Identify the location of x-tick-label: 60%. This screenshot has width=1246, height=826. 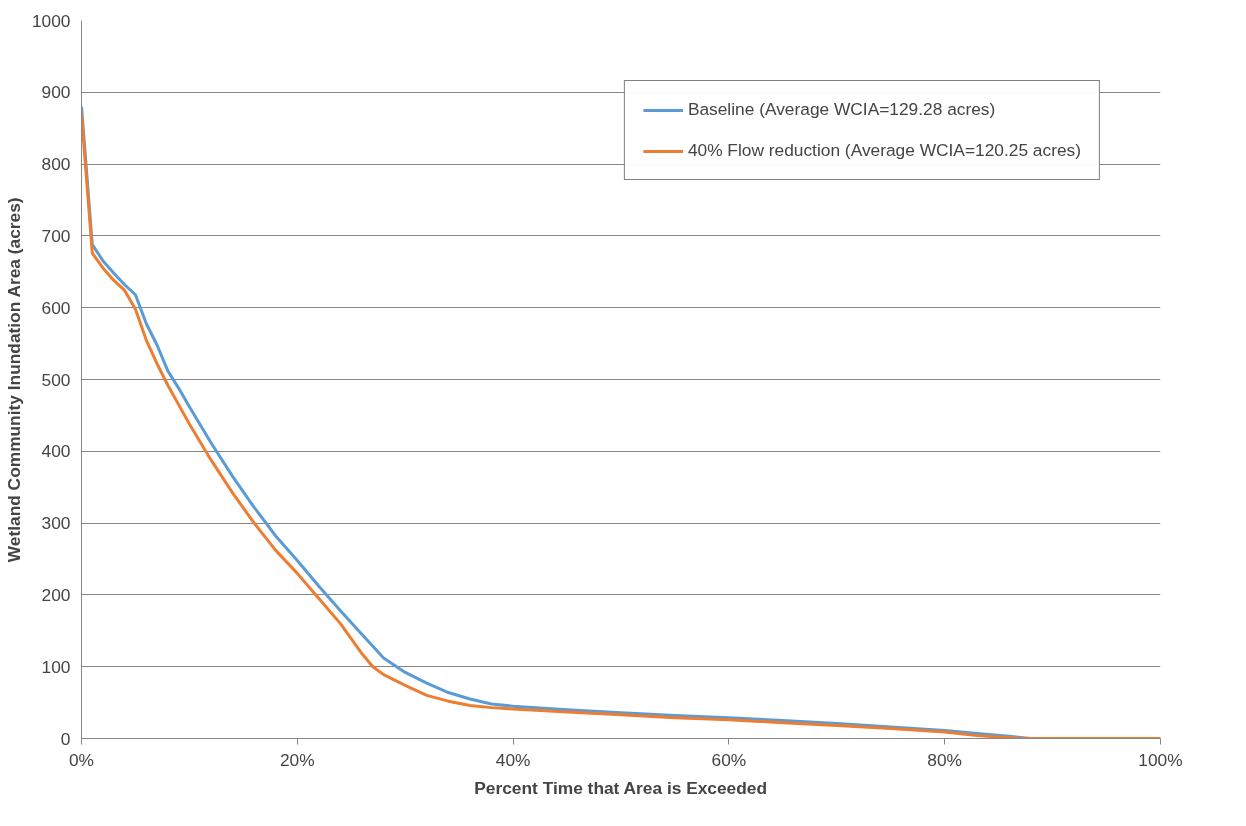
(729, 759).